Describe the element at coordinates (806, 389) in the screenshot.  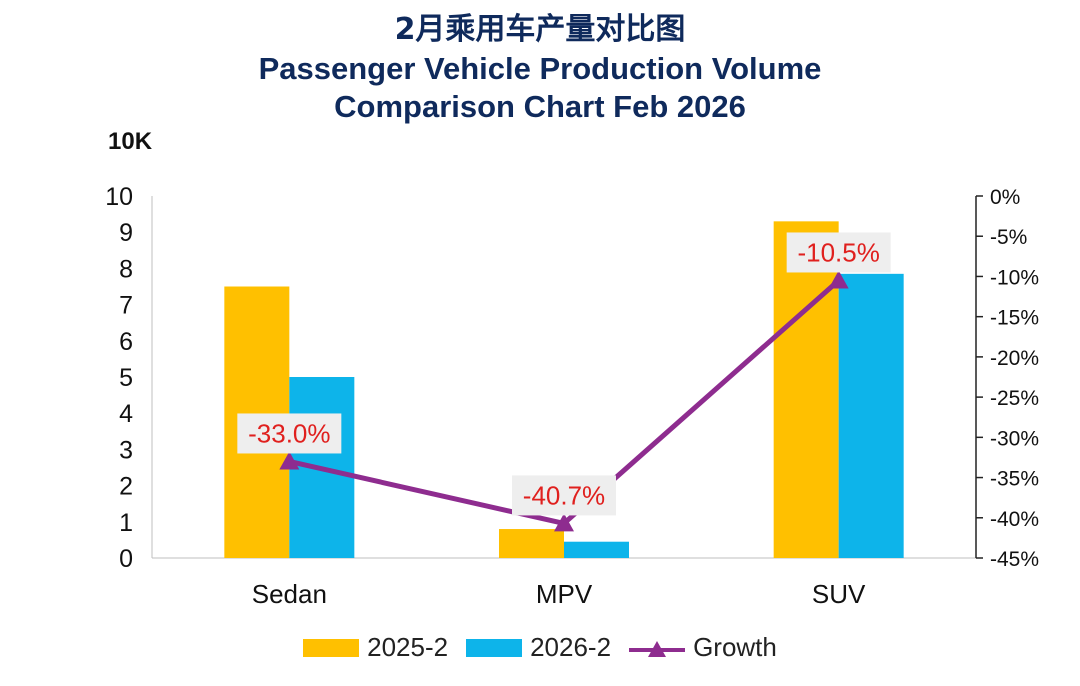
I see `bar-2025-2-suv` at that location.